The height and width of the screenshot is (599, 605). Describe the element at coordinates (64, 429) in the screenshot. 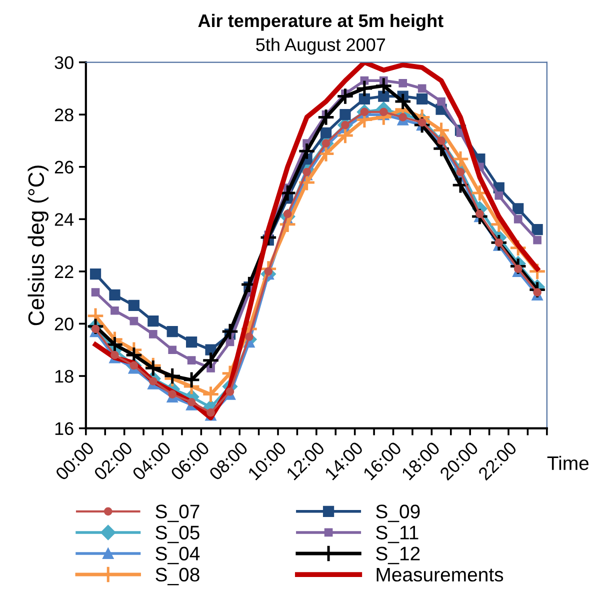

I see `y-tick-label: 16` at that location.